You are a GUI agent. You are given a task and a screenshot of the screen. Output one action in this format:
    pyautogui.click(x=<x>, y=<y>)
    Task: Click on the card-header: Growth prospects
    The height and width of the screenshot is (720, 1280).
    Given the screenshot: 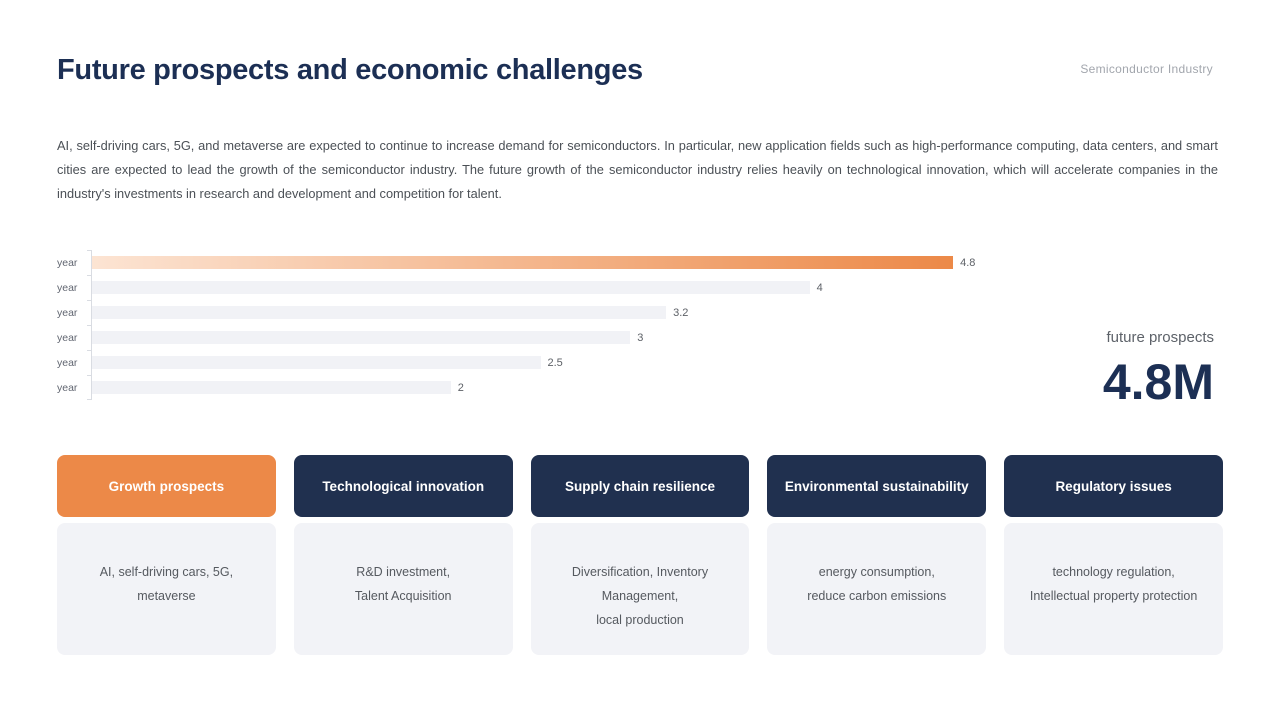 What is the action you would take?
    pyautogui.click(x=166, y=486)
    